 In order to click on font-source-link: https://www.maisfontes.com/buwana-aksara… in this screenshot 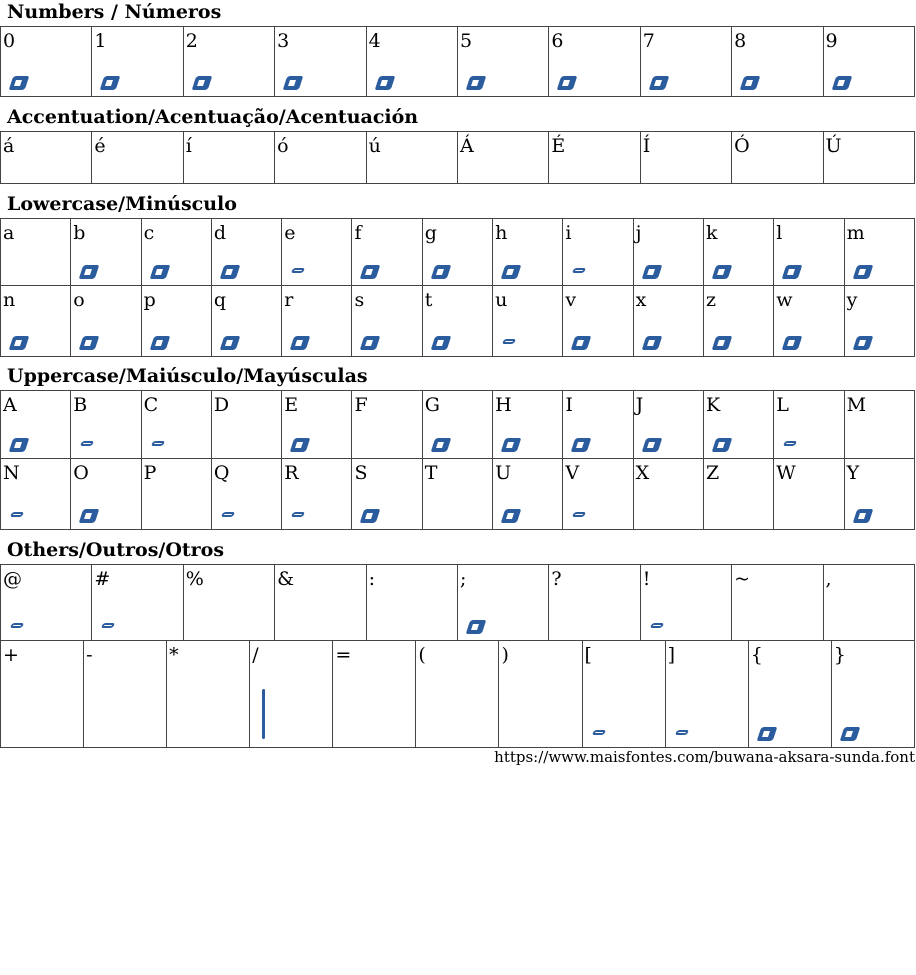, I will do `click(704, 757)`.